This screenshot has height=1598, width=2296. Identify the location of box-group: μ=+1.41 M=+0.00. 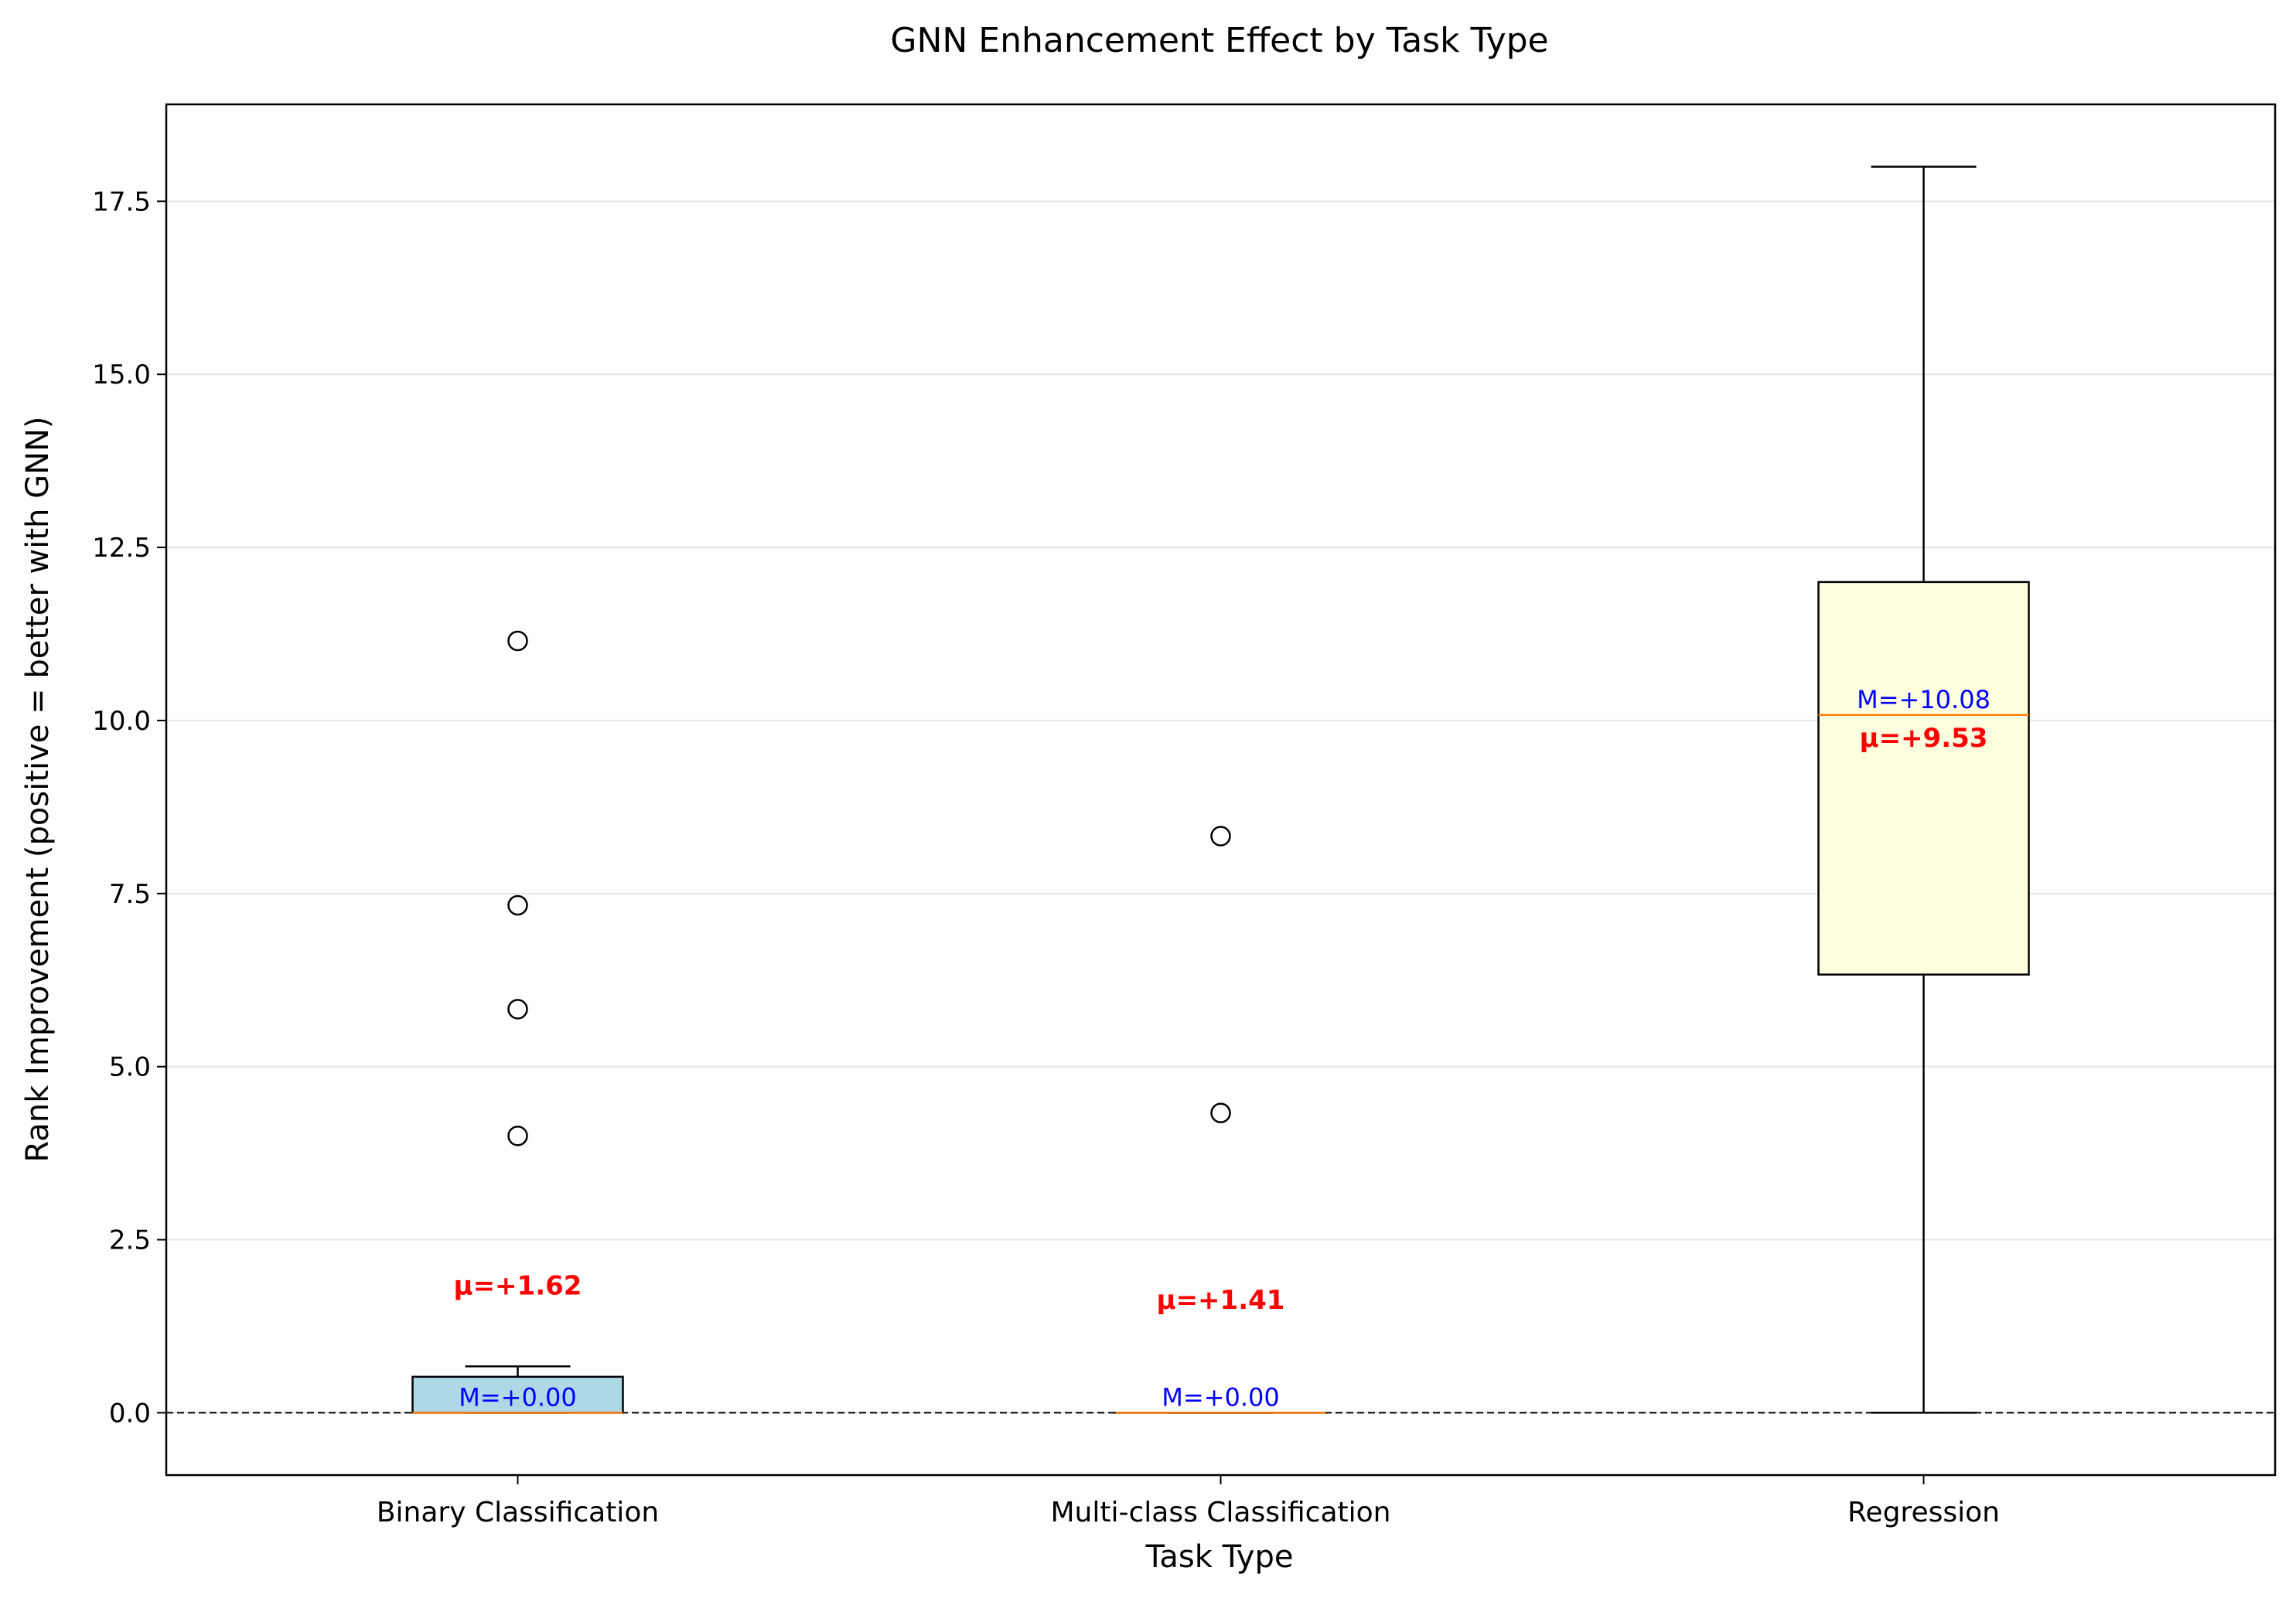
(1220, 1120).